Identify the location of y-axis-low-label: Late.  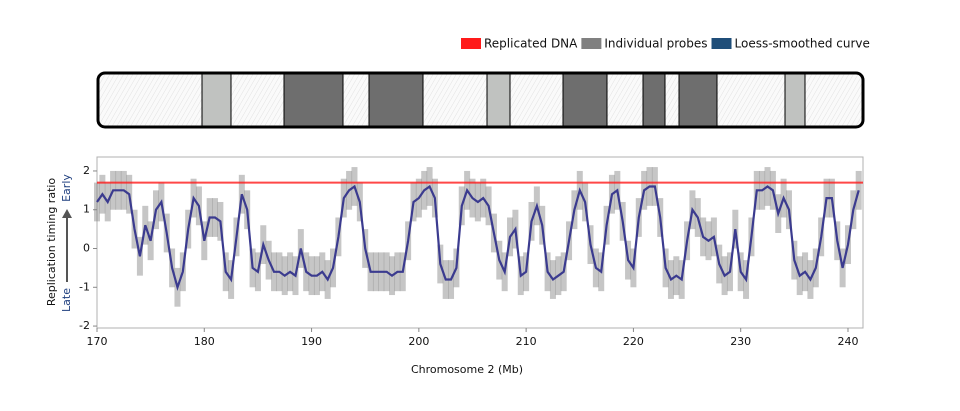
(66, 300).